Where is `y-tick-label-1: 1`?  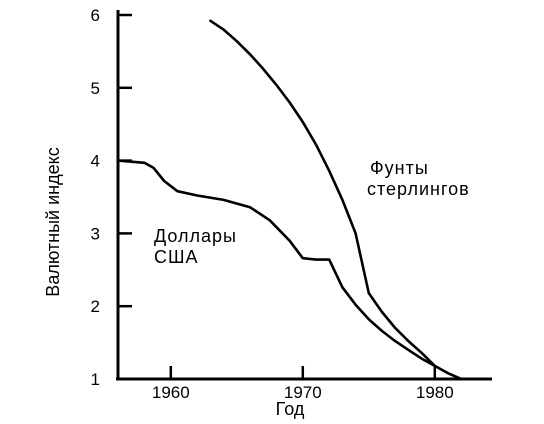 y-tick-label-1: 1 is located at coordinates (95, 379).